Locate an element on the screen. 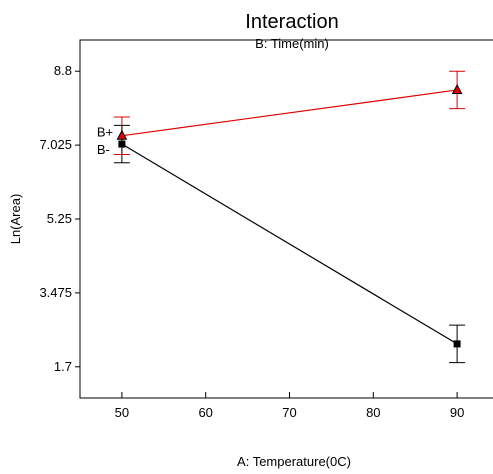 This screenshot has height=474, width=493. x-tick-label: 80 is located at coordinates (373, 412).